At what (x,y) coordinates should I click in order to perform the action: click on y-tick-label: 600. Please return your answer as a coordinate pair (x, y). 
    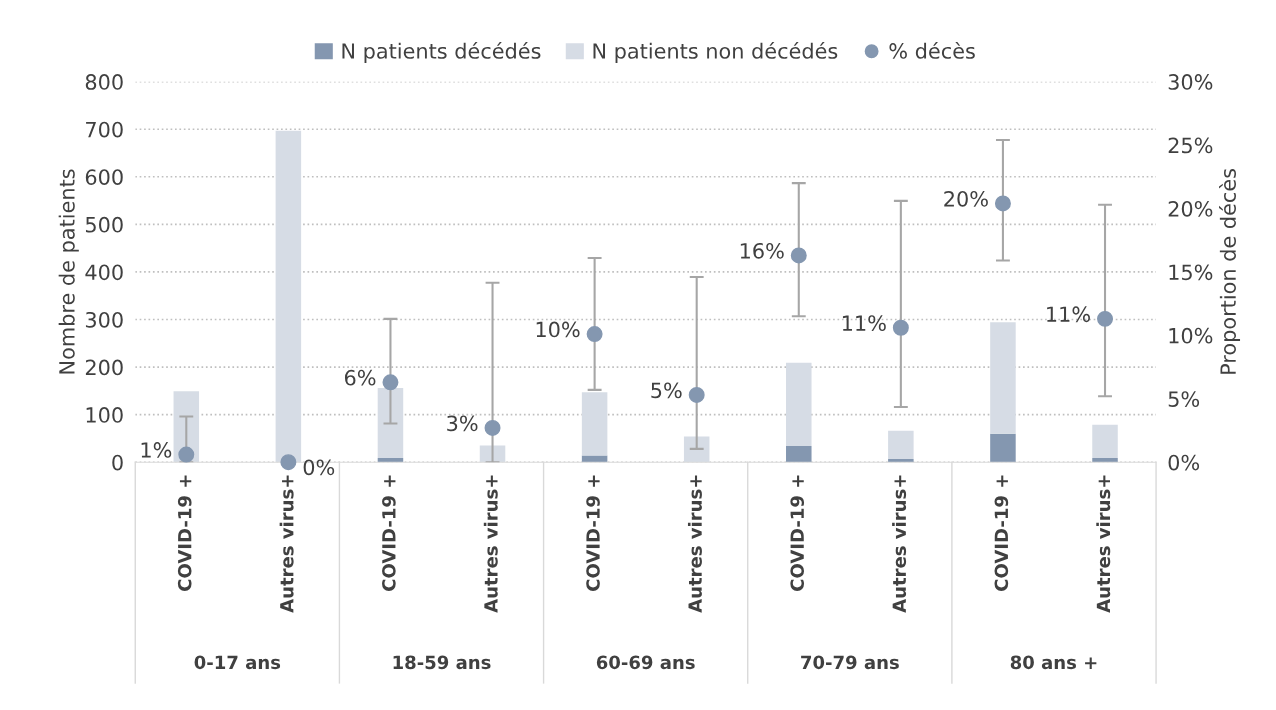
    Looking at the image, I should click on (104, 177).